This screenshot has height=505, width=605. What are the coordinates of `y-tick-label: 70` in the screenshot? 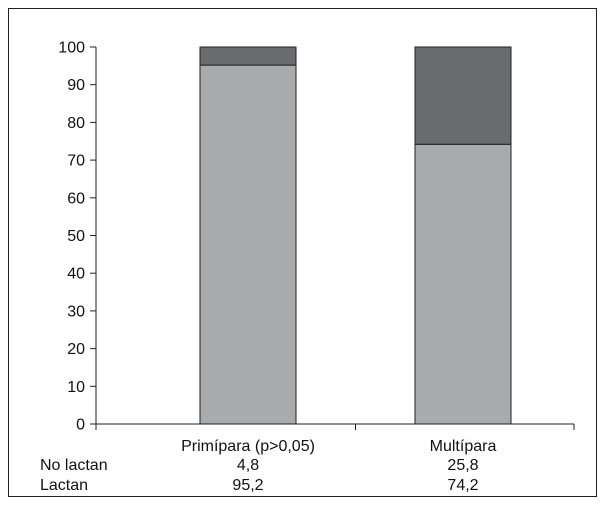 It's located at (76, 161).